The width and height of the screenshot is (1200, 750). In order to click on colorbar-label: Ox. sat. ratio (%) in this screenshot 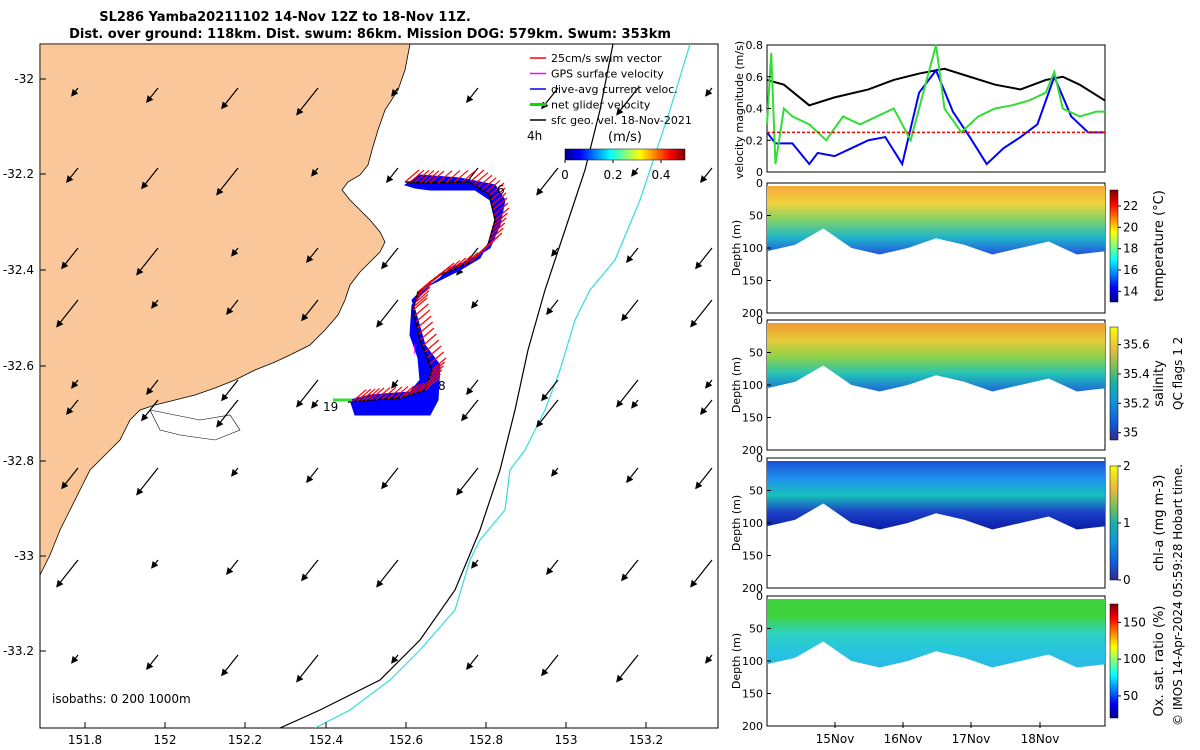, I will do `click(1159, 661)`.